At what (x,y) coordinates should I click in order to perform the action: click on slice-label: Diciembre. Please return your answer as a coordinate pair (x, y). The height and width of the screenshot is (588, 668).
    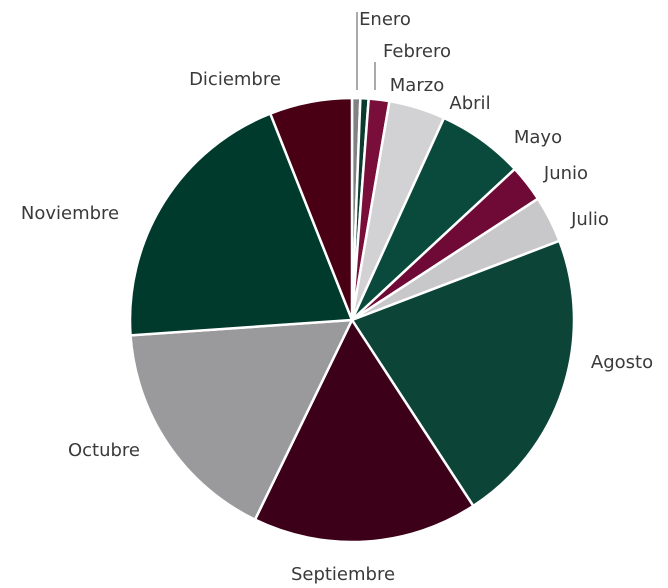
    Looking at the image, I should click on (235, 79).